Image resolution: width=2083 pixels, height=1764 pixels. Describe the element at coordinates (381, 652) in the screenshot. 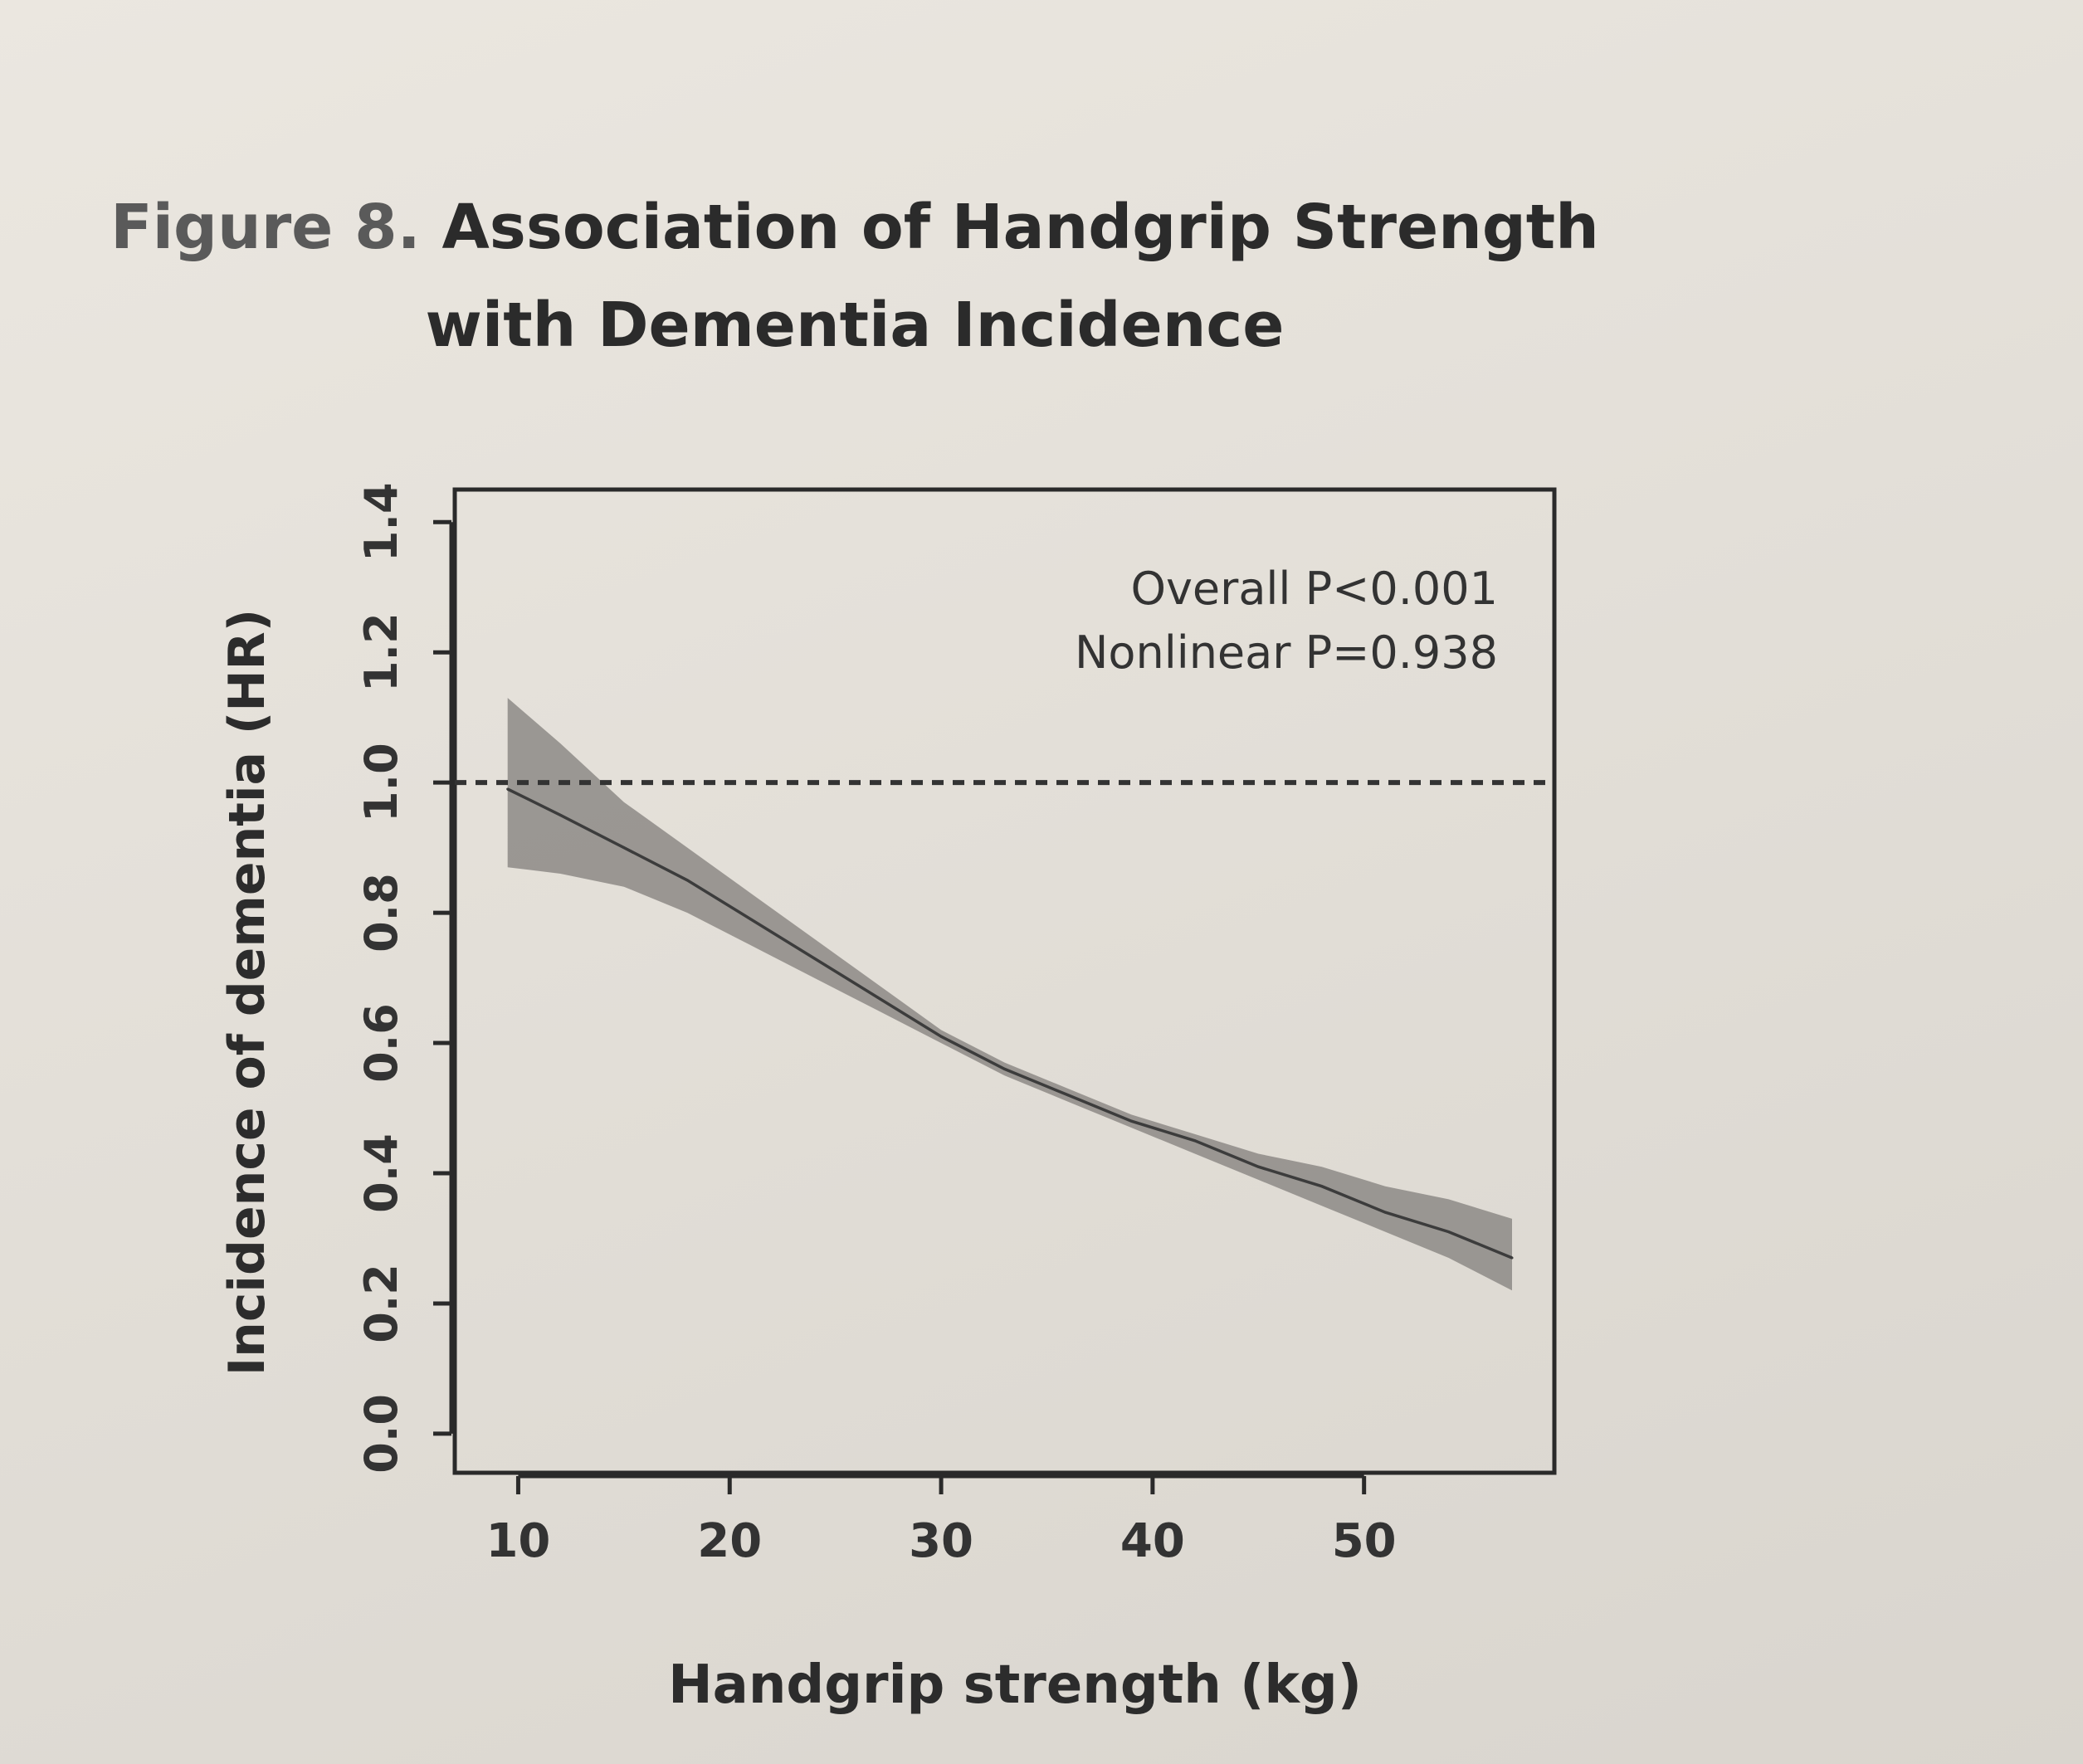

I see `y-tick-label: 1.2` at that location.